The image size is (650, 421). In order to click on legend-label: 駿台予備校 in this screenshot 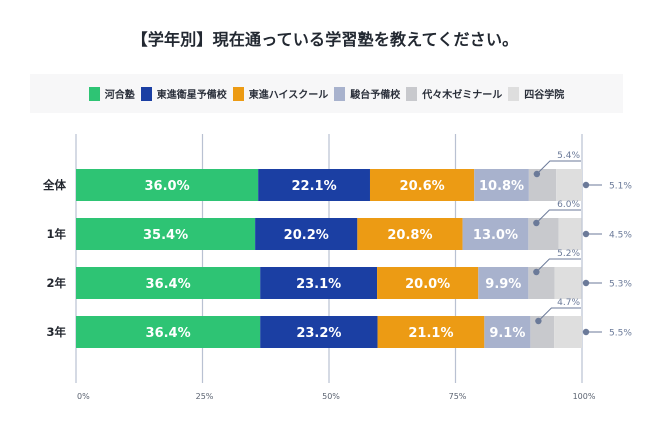, I will do `click(375, 95)`.